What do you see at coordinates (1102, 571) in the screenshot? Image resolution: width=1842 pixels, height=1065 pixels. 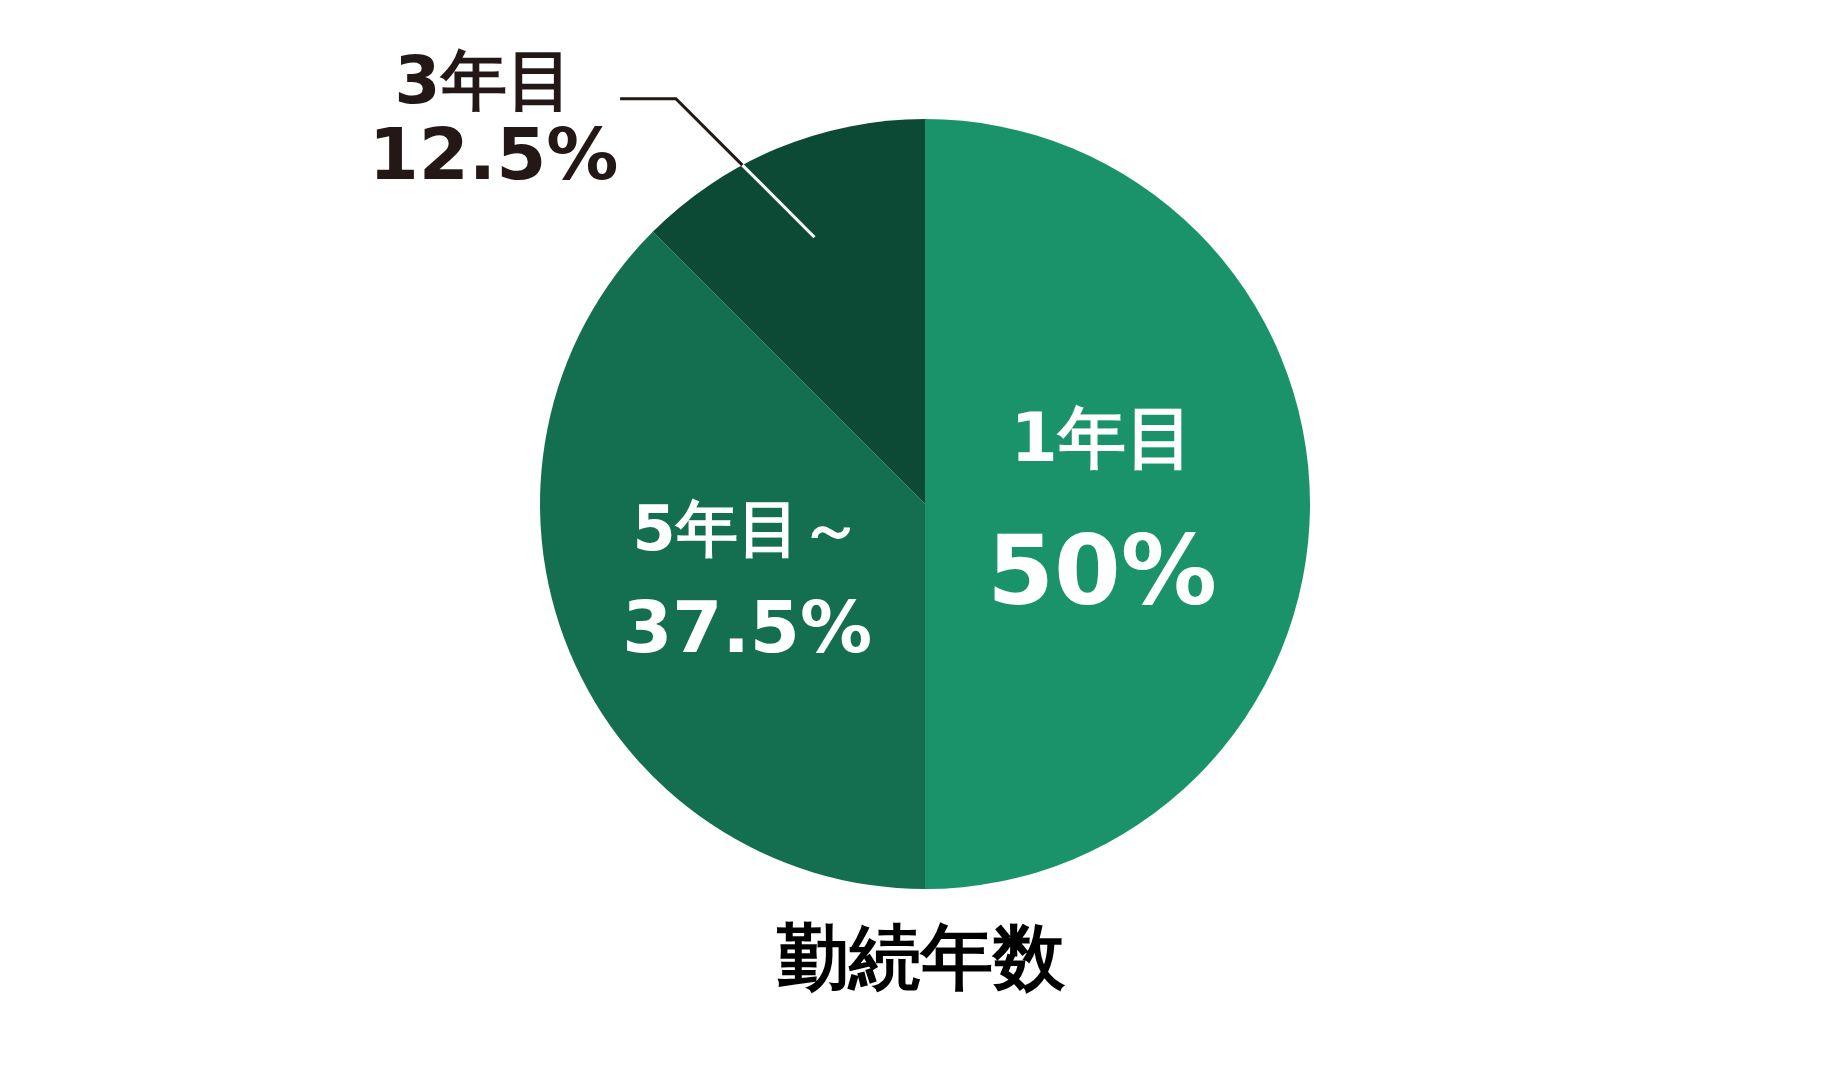 I see `data-label: 50%` at bounding box center [1102, 571].